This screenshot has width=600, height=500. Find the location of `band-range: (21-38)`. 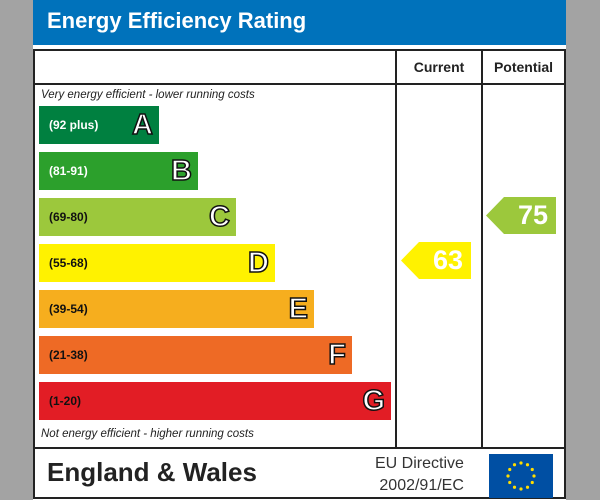

band-range: (21-38) is located at coordinates (68, 355).